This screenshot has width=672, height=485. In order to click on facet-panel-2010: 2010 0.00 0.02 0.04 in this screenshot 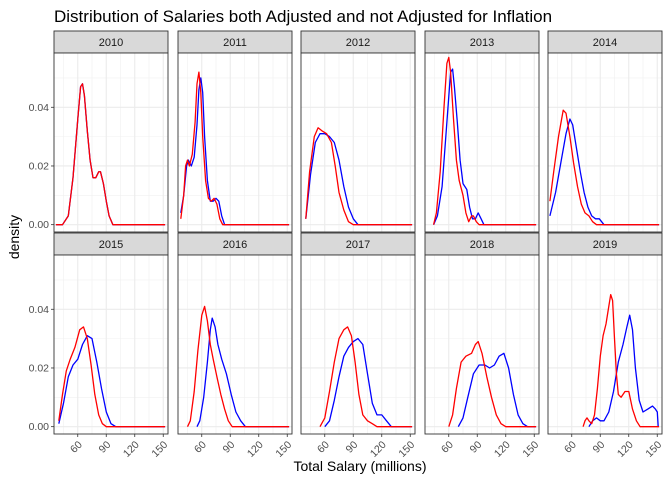, I will do `click(99, 131)`.